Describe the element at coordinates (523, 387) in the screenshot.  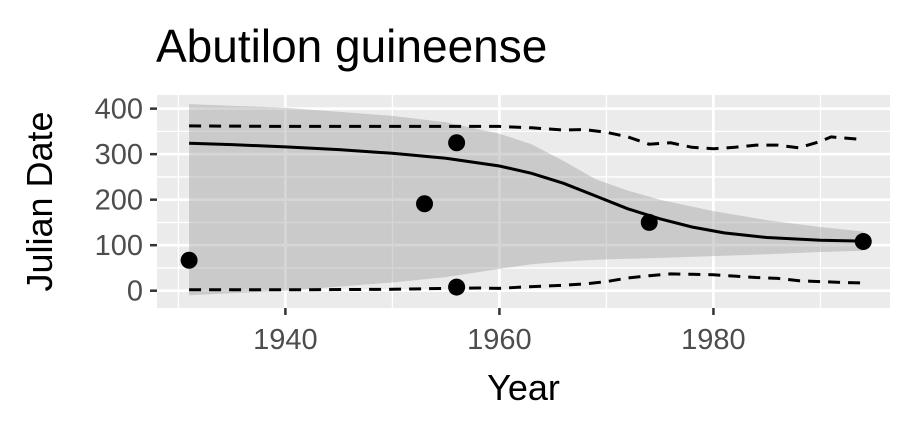
I see `x-axis-title: Year` at that location.